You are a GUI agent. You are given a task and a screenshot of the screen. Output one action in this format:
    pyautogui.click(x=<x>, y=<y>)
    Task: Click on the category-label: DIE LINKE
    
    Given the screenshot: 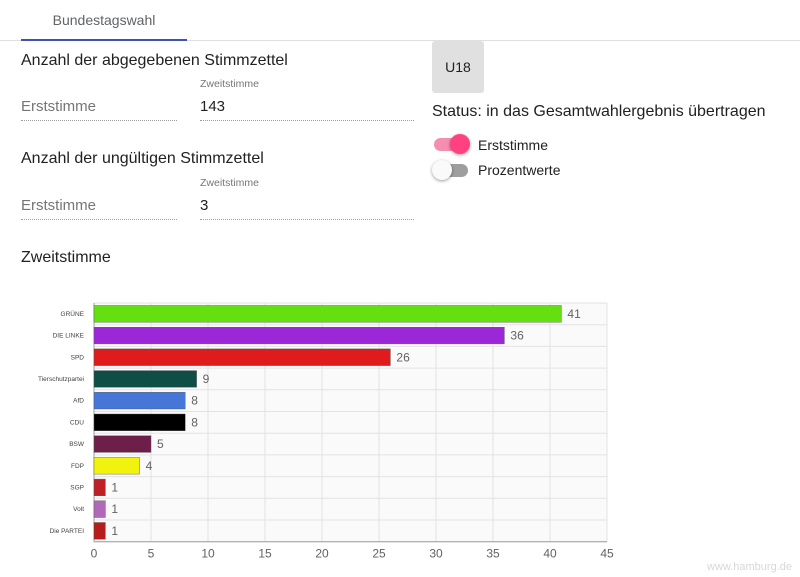 What is the action you would take?
    pyautogui.click(x=69, y=336)
    